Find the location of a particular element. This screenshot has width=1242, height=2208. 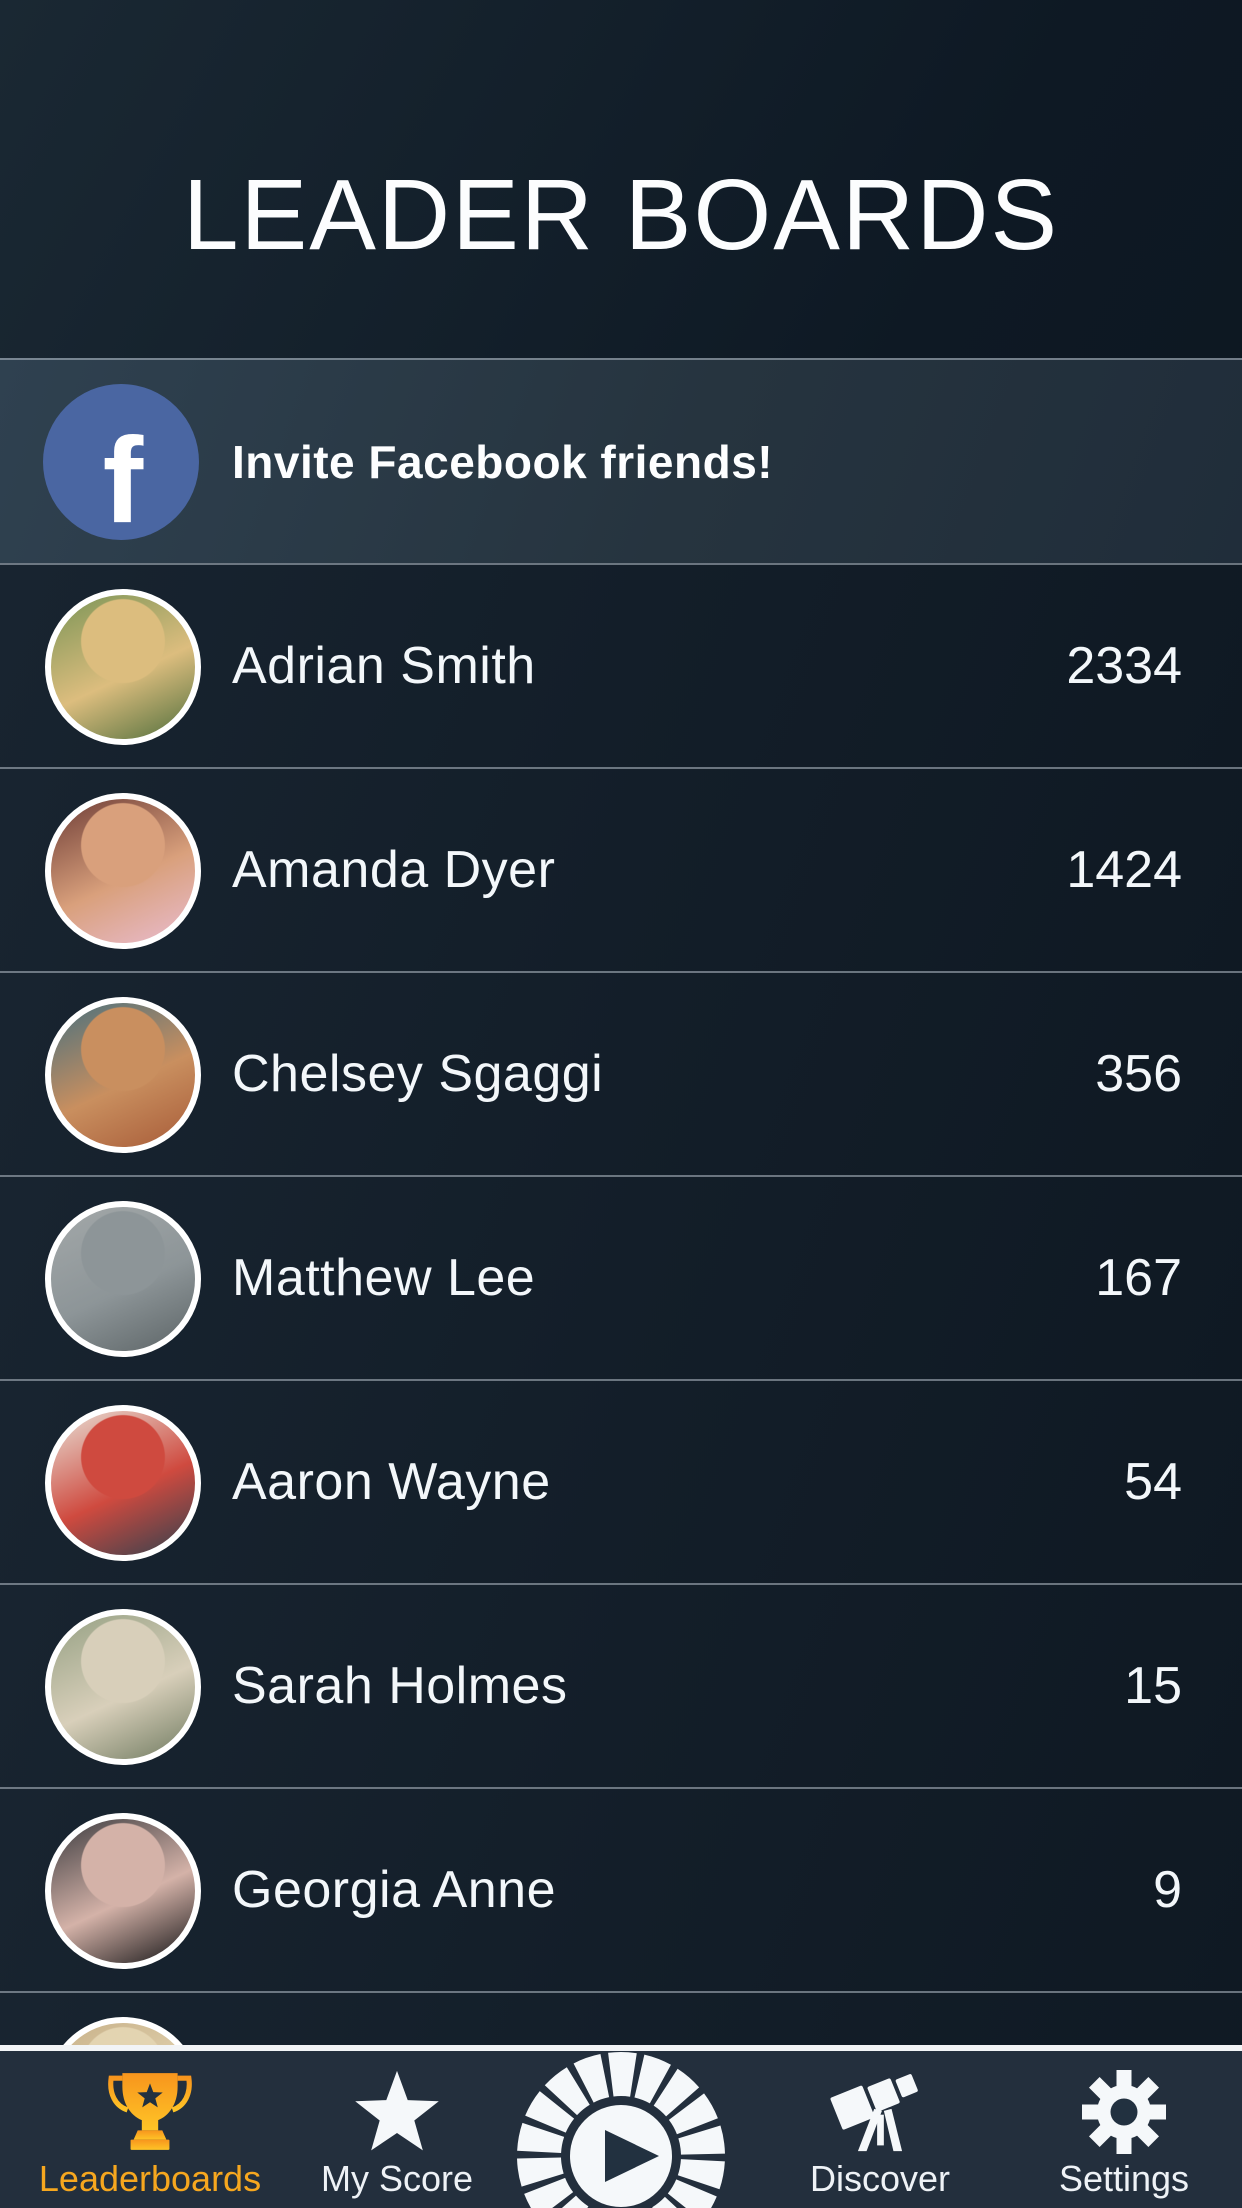

player-score: 1424 is located at coordinates (1124, 870).